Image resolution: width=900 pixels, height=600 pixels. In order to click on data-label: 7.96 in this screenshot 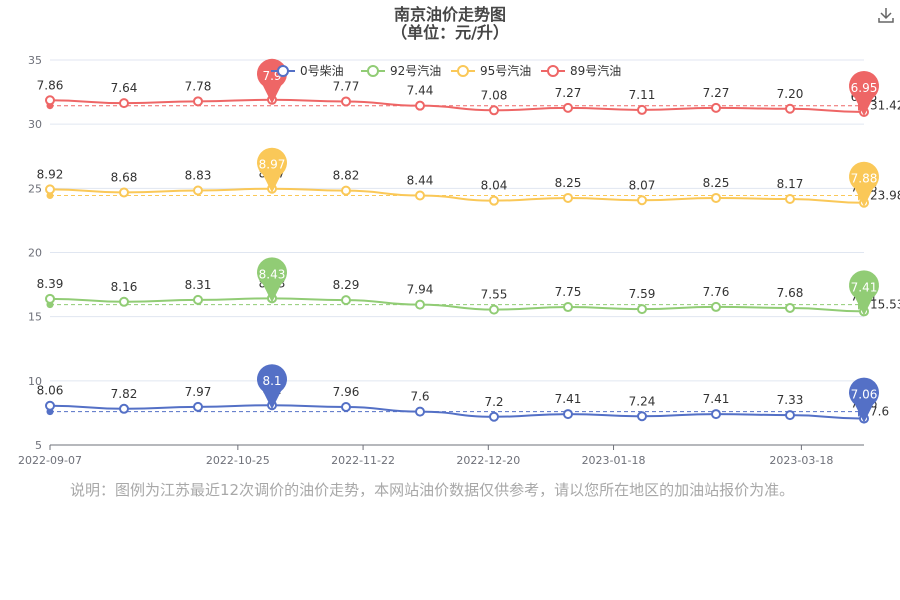, I will do `click(346, 392)`.